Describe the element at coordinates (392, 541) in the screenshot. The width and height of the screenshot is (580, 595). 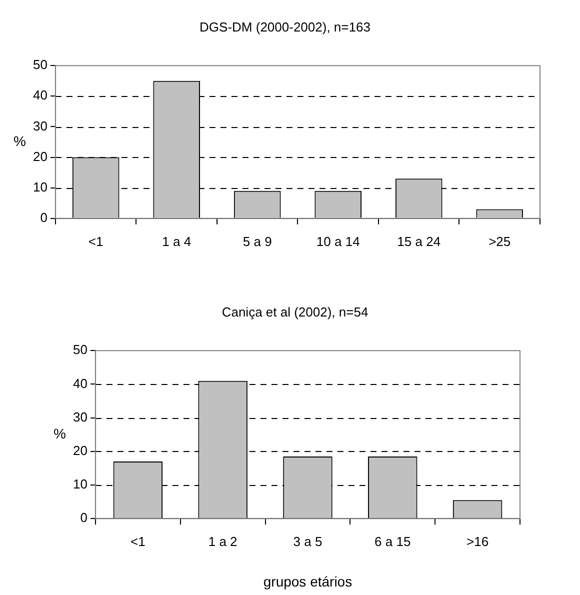
I see `x-tick-label: 6 a 15` at that location.